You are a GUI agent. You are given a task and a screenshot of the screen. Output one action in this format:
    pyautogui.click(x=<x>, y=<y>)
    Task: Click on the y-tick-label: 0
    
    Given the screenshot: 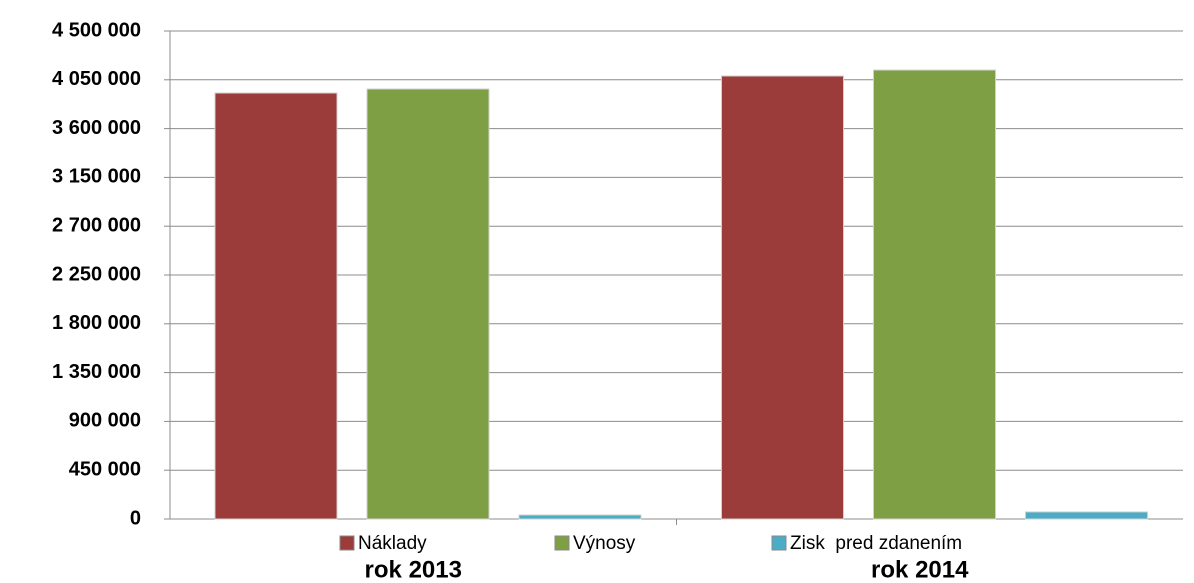 What is the action you would take?
    pyautogui.click(x=135, y=518)
    